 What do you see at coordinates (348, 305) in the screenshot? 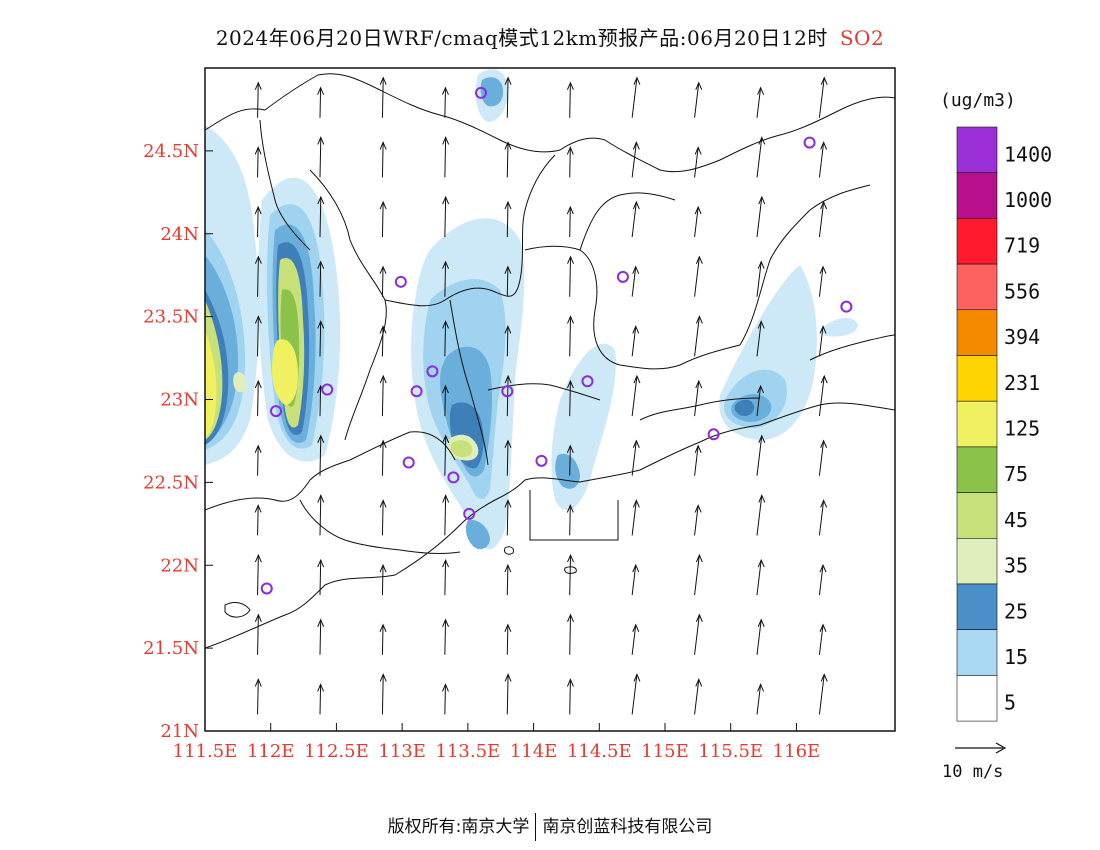
I see `boundary-b` at bounding box center [348, 305].